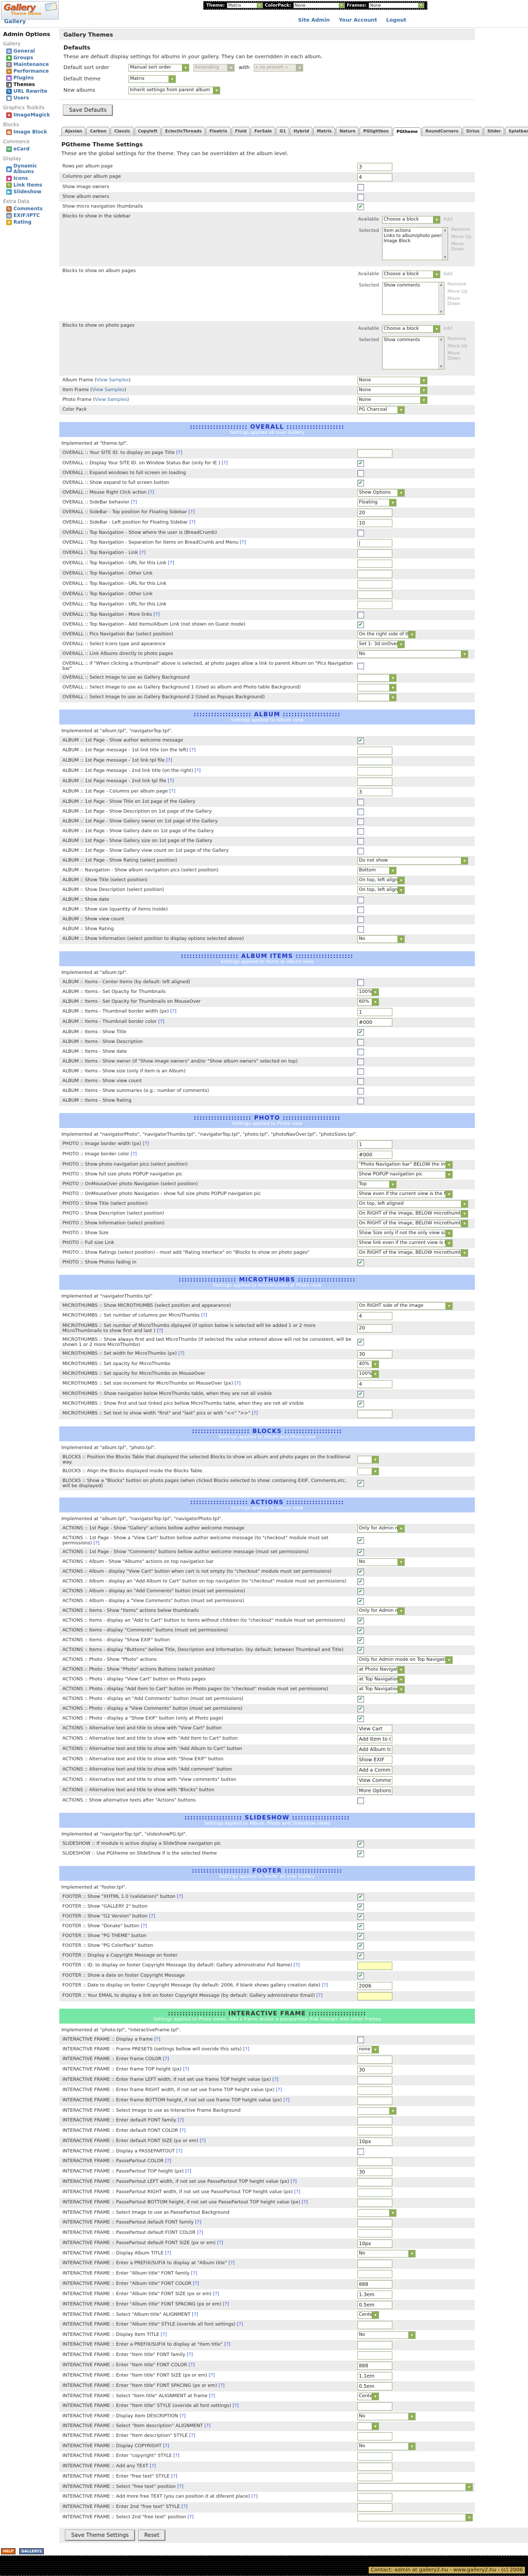 The height and width of the screenshot is (2576, 528). What do you see at coordinates (457, 291) in the screenshot?
I see `move-up-button: Move Up` at bounding box center [457, 291].